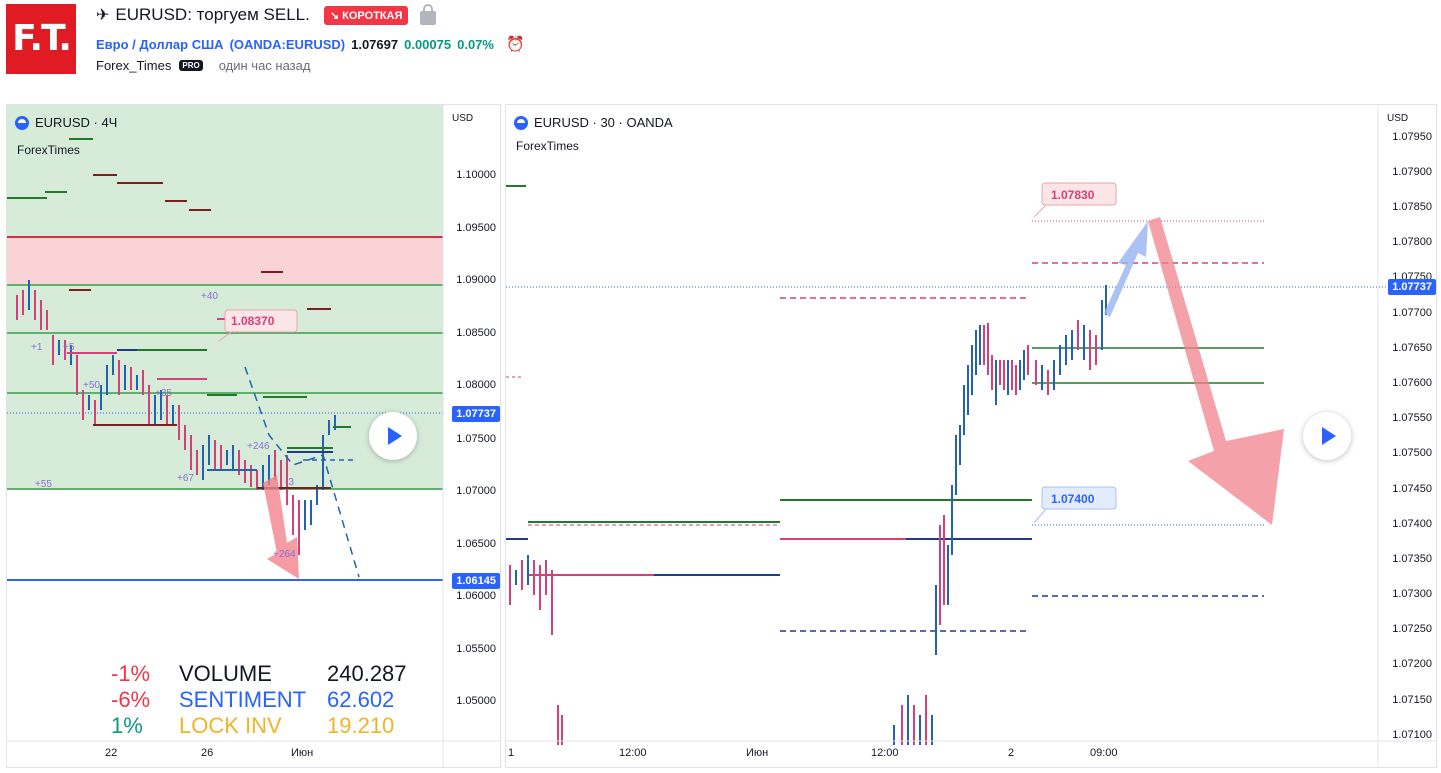 Image resolution: width=1441 pixels, height=773 pixels. Describe the element at coordinates (160, 44) in the screenshot. I see `symbol-name-link: Евро / Доллар США` at that location.